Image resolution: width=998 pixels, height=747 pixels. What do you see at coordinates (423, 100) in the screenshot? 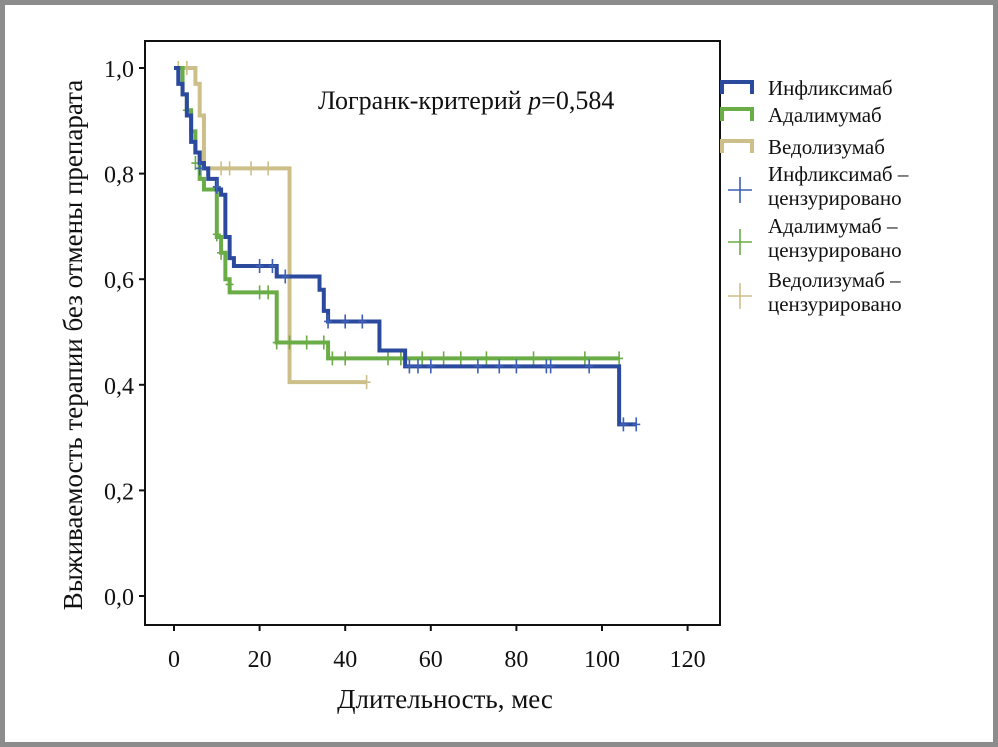
I see `logrank-annotation-prefix: Логранк-критерий` at bounding box center [423, 100].